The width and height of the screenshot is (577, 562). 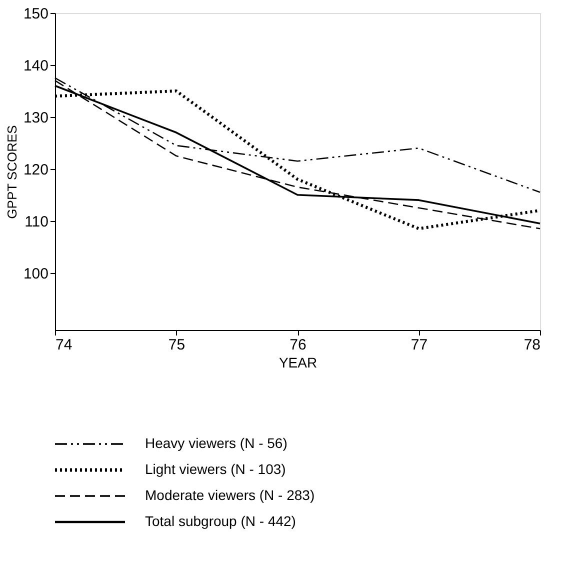 I want to click on x-tick-label: 77, so click(x=419, y=345).